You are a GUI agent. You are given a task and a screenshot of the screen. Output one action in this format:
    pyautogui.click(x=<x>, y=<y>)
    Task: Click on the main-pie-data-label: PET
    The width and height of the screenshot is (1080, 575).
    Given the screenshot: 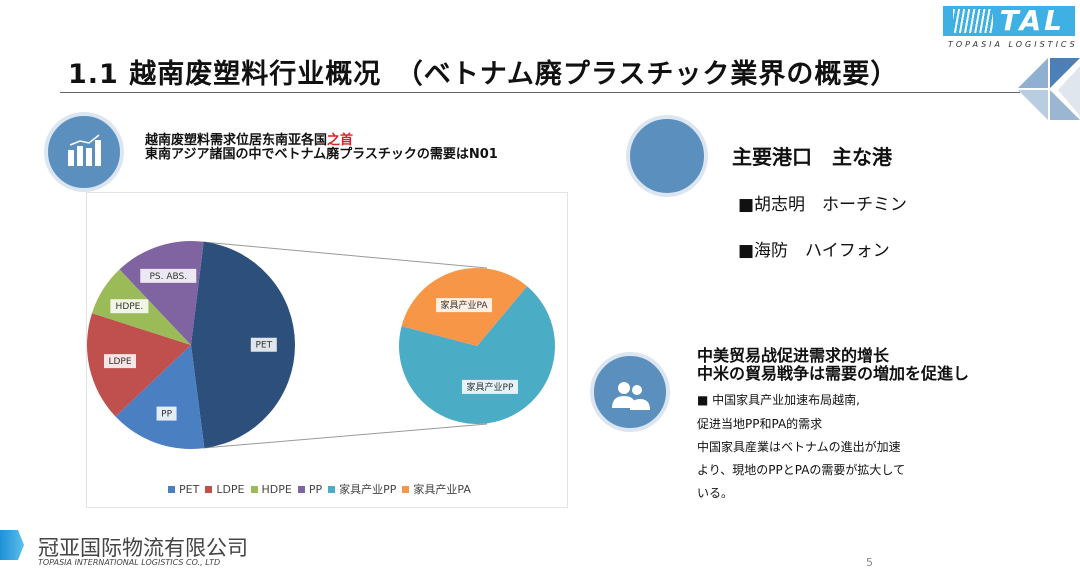 What is the action you would take?
    pyautogui.click(x=263, y=346)
    